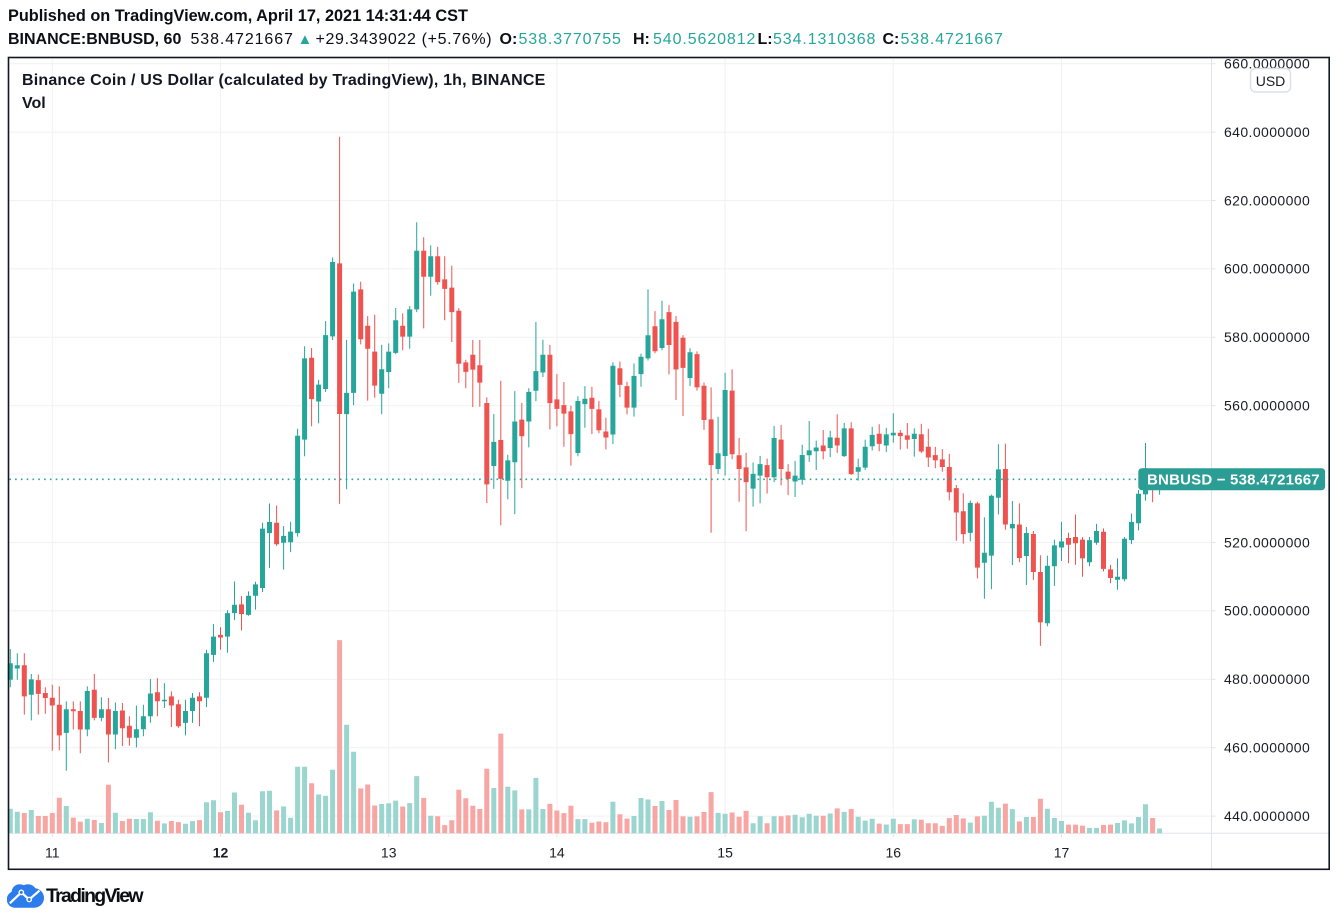 This screenshot has height=919, width=1338. What do you see at coordinates (1271, 81) in the screenshot?
I see `svg-text: USD` at bounding box center [1271, 81].